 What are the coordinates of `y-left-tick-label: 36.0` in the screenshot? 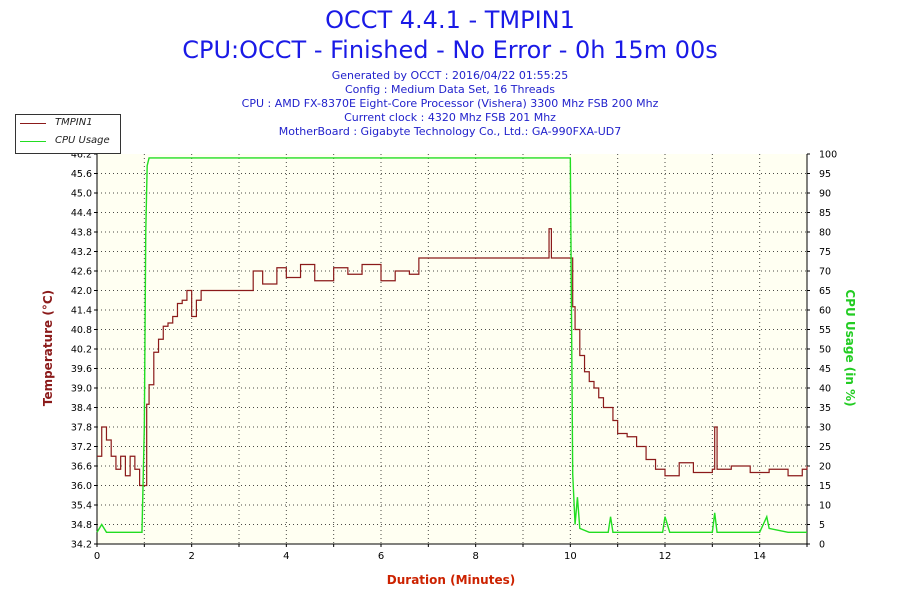 It's located at (81, 486).